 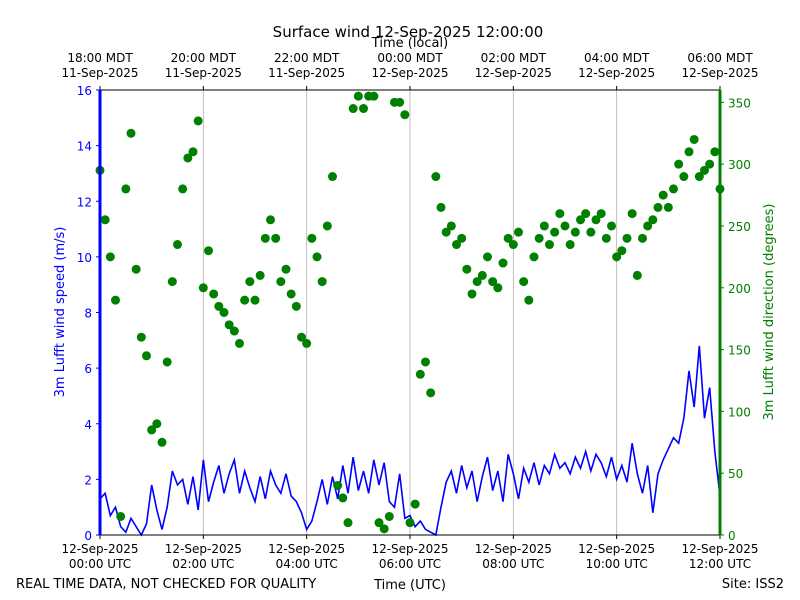 I want to click on x2-tick-label: 22:00 MDT 11-Sep-2025, so click(x=306, y=65).